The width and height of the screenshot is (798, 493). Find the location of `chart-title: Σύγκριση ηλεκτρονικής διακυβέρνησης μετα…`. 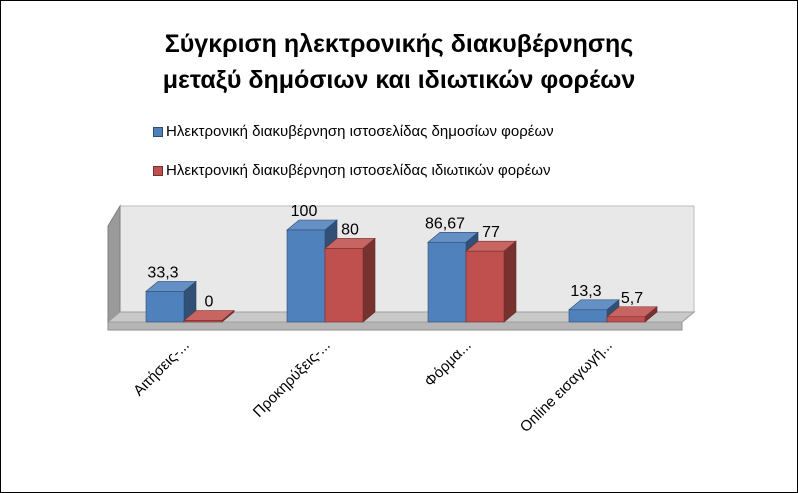

chart-title: Σύγκριση ηλεκτρονικής διακυβέρνησης μετα… is located at coordinates (399, 62).